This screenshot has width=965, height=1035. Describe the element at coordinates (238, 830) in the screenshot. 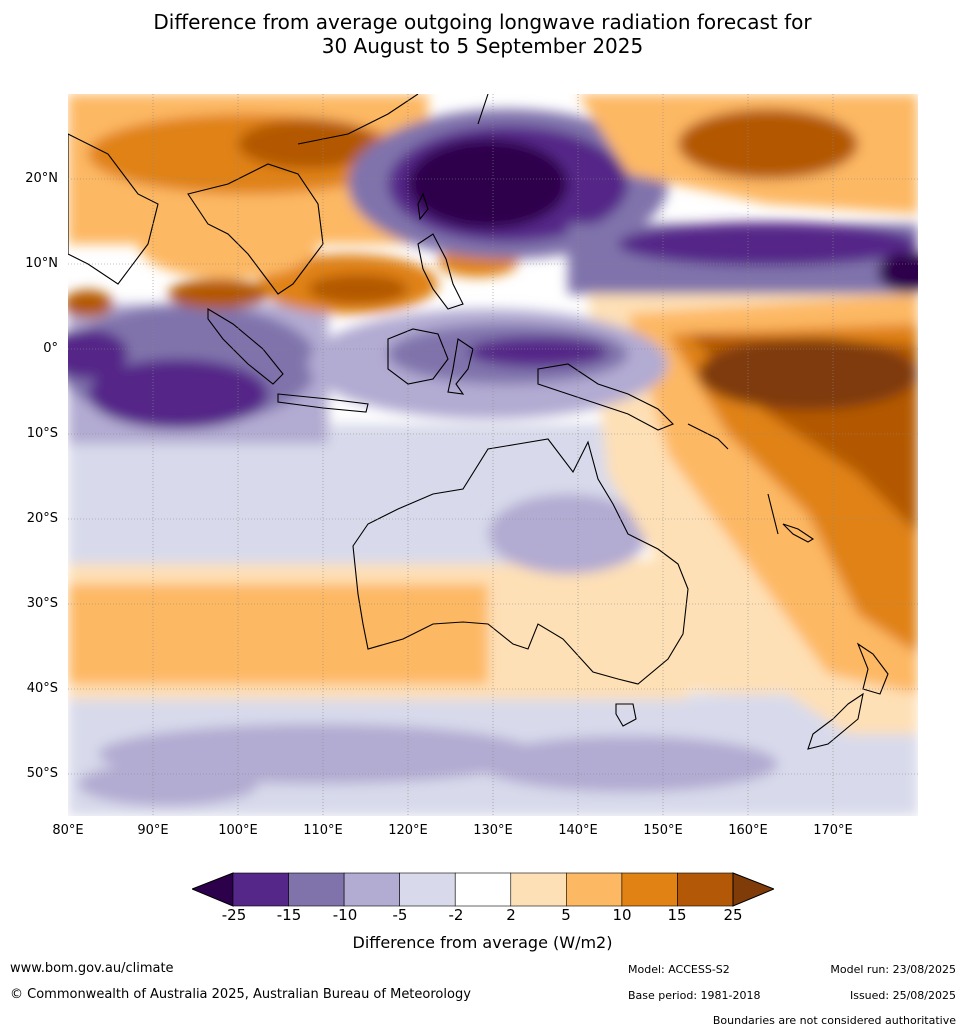

I see `lon-label-100e: 100°E` at that location.